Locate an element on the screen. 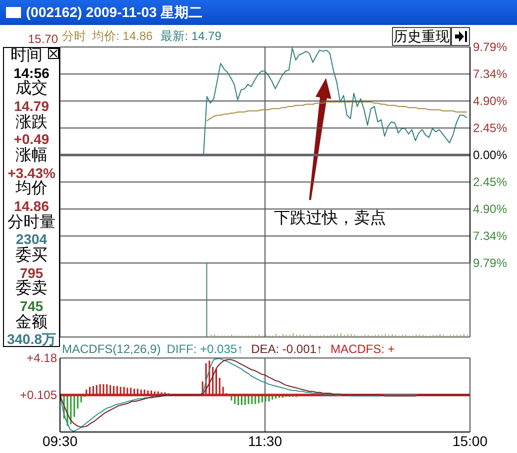 The height and width of the screenshot is (453, 517). x-tick-label: 09:30 is located at coordinates (60, 440).